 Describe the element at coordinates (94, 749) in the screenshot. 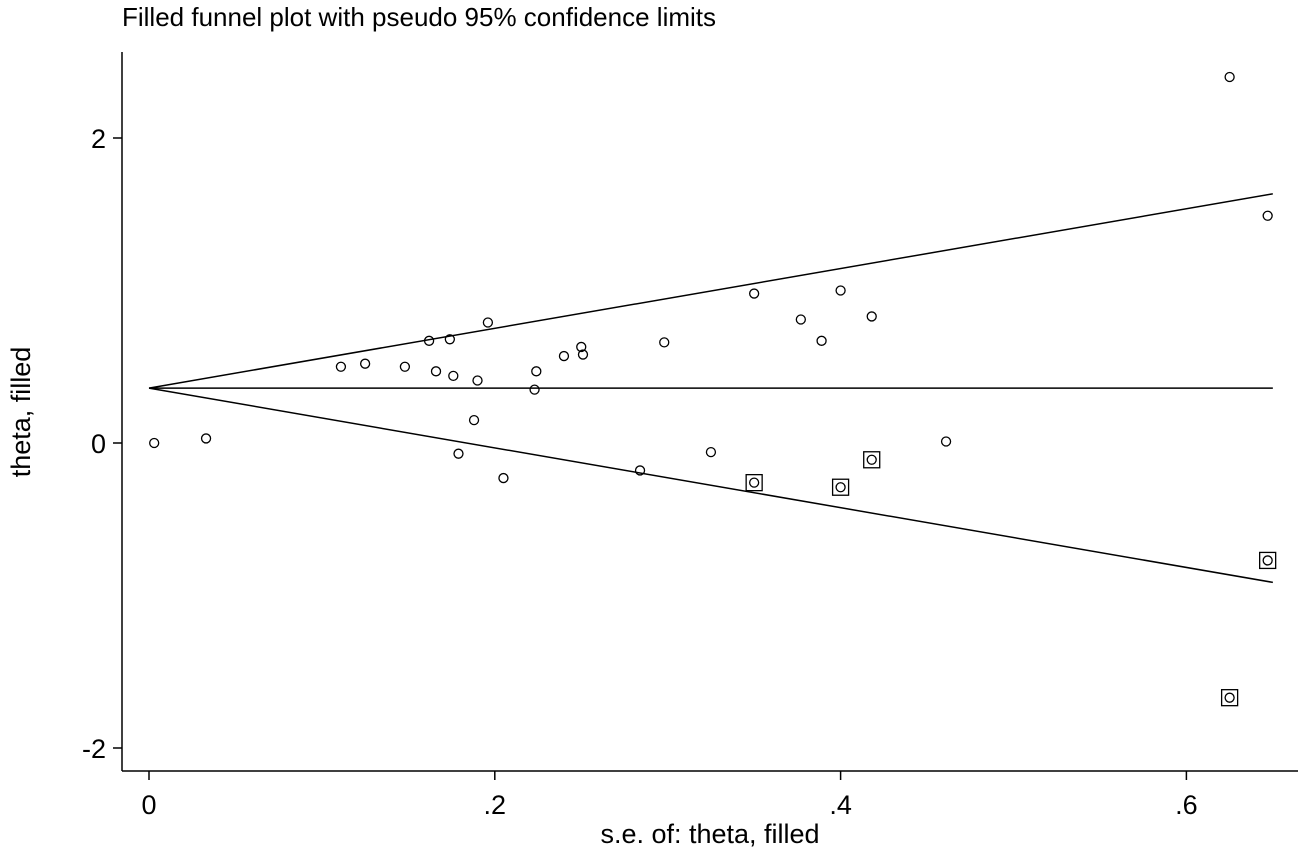

I see `y-tick-label: -2` at that location.